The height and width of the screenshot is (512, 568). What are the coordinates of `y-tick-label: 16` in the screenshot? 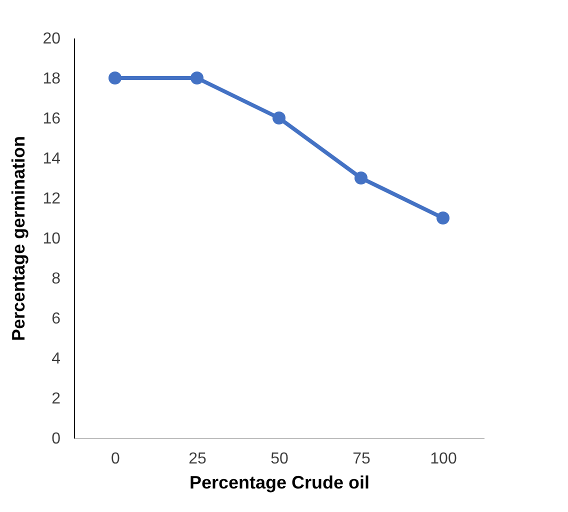 It's located at (51, 119).